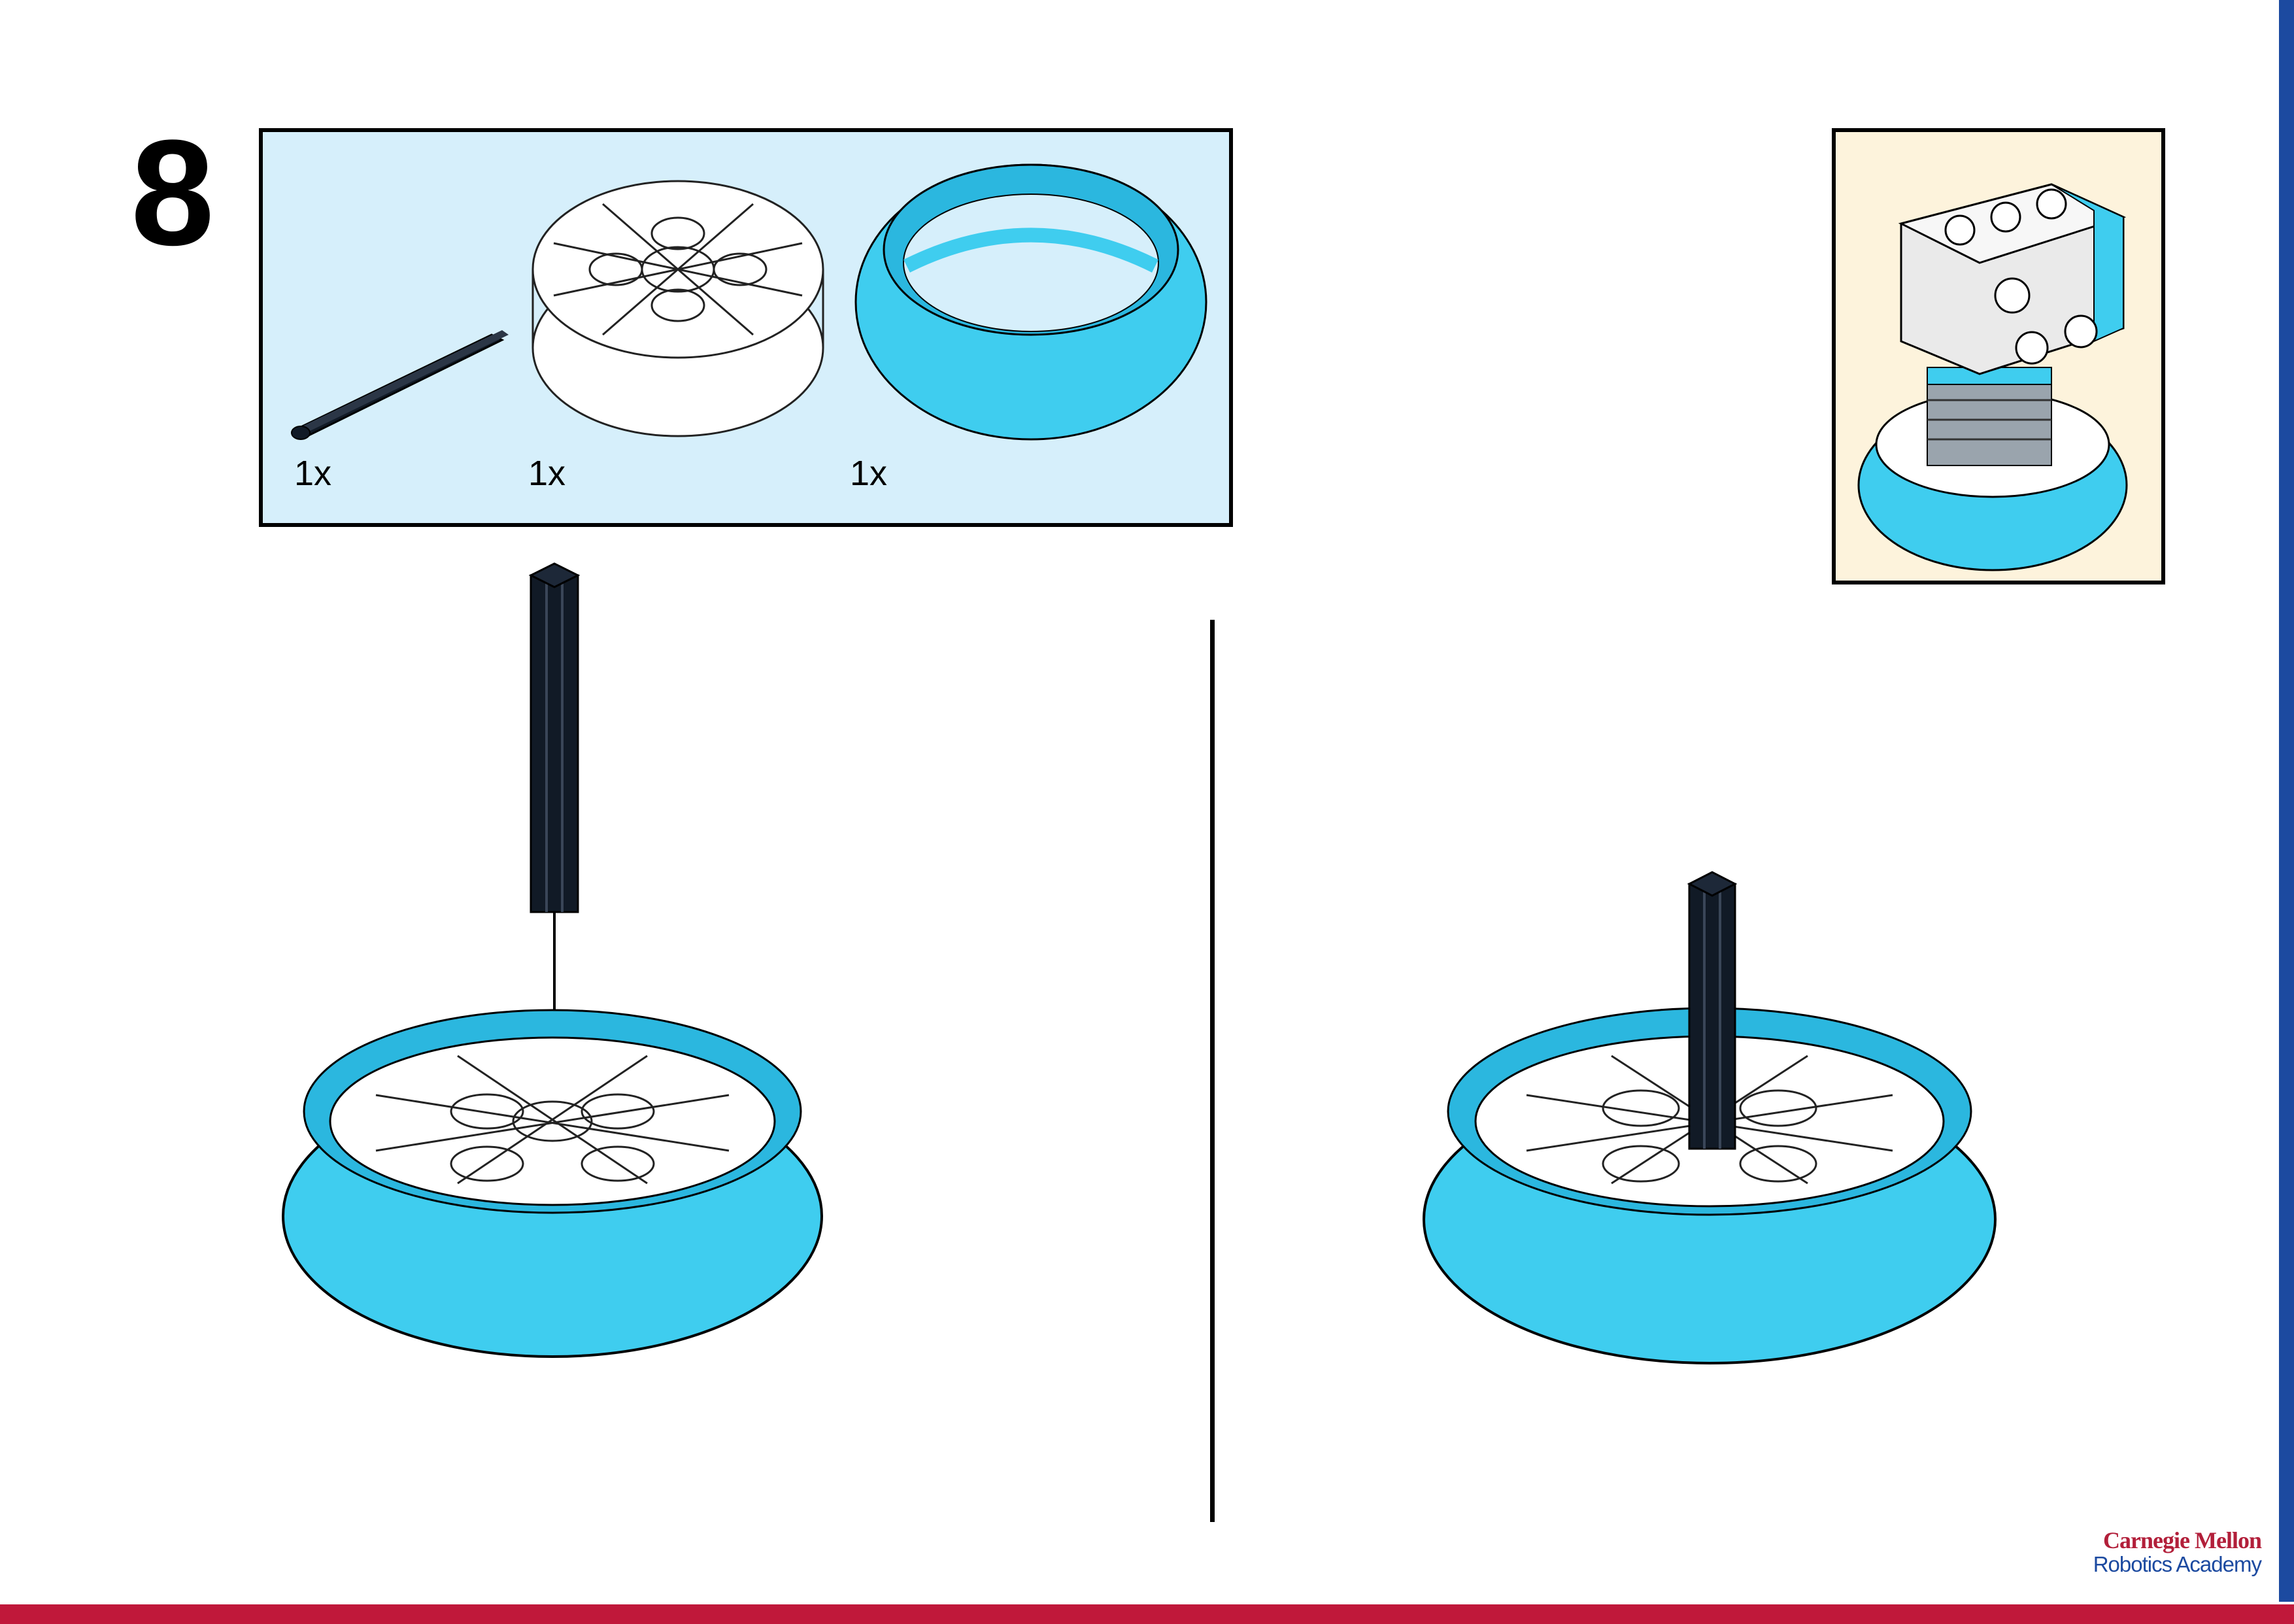 This screenshot has width=2294, height=1624. What do you see at coordinates (1147, 1614) in the screenshot?
I see `bottom-brand-band` at bounding box center [1147, 1614].